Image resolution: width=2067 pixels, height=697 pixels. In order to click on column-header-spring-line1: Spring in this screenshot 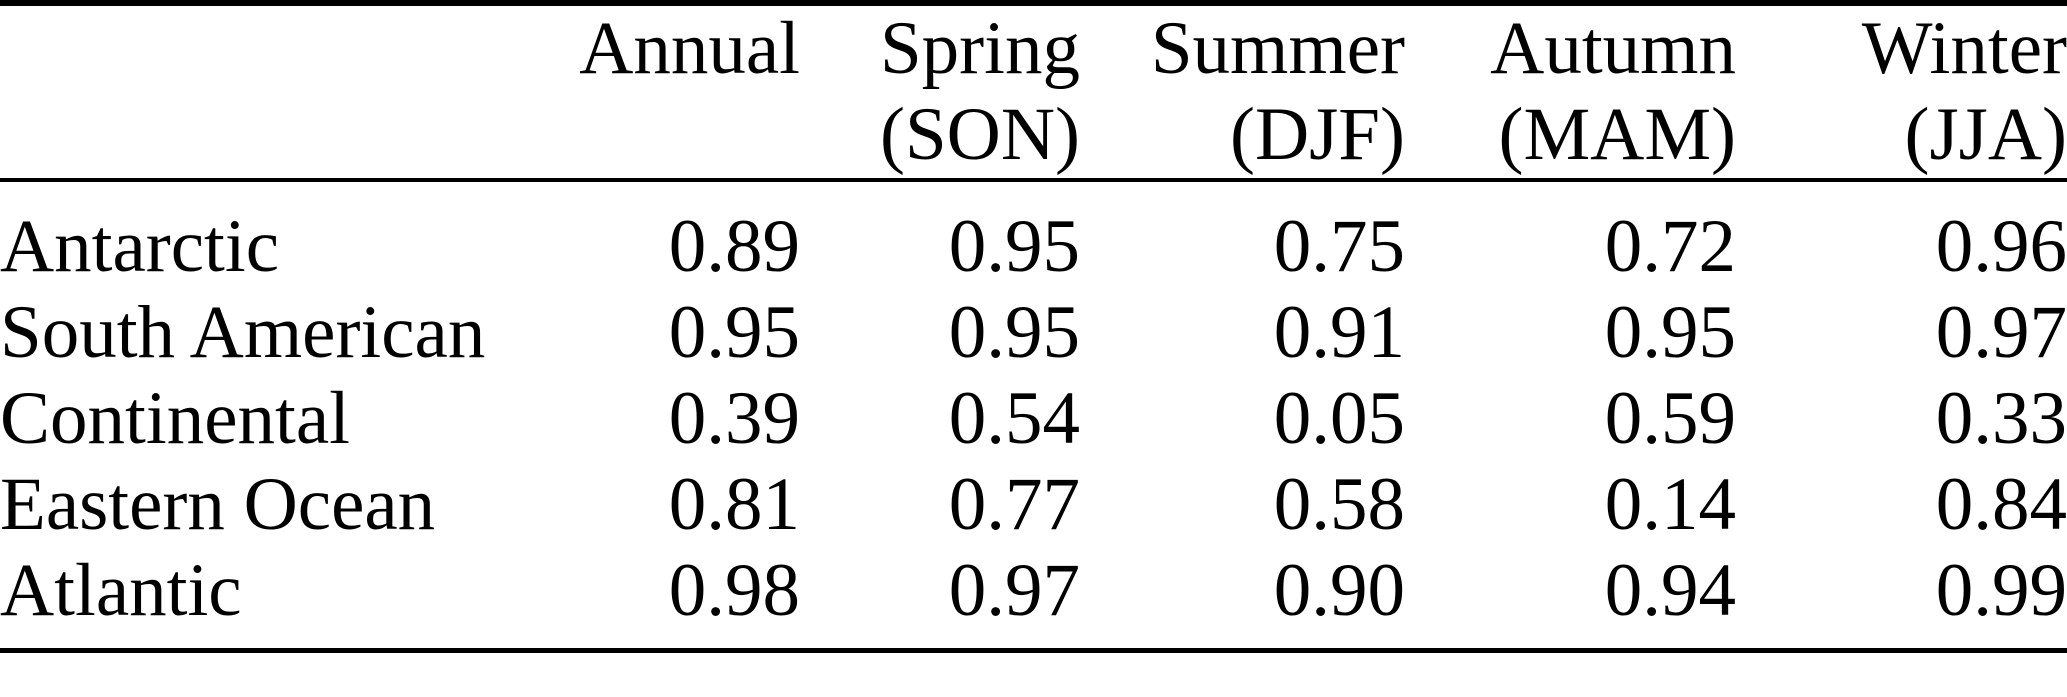, I will do `click(979, 48)`.